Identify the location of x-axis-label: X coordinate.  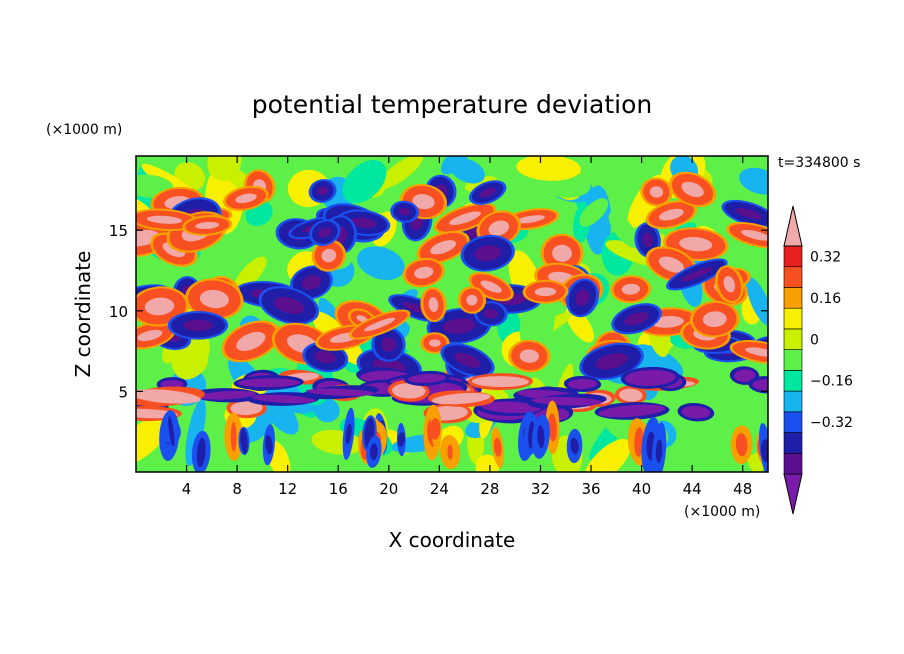
(452, 540).